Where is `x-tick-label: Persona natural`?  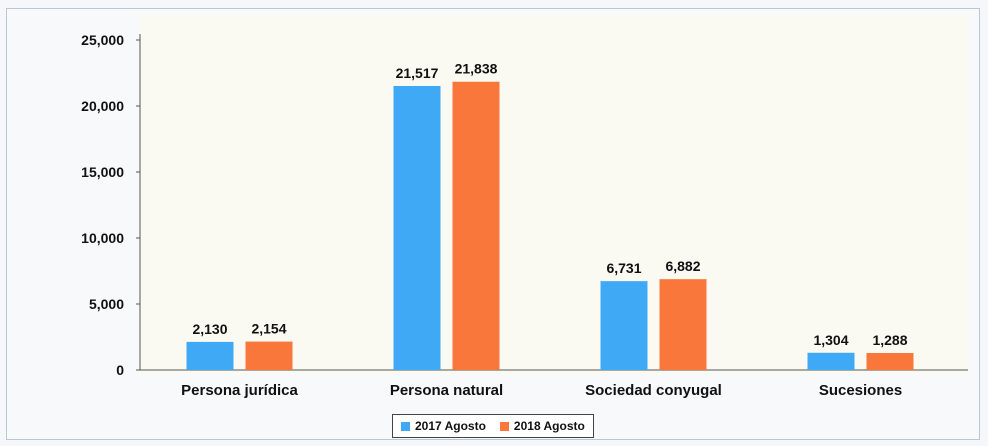 x-tick-label: Persona natural is located at coordinates (446, 390).